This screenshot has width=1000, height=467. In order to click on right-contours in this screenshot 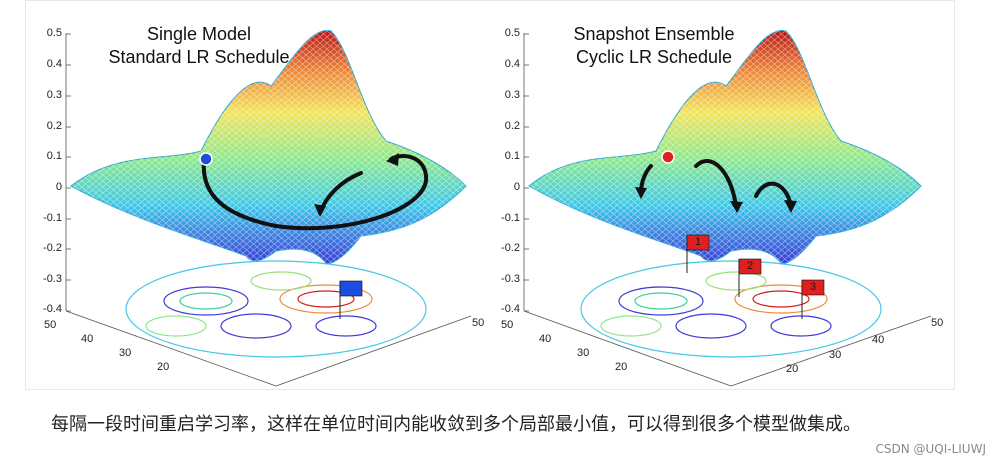, I will do `click(731, 309)`.